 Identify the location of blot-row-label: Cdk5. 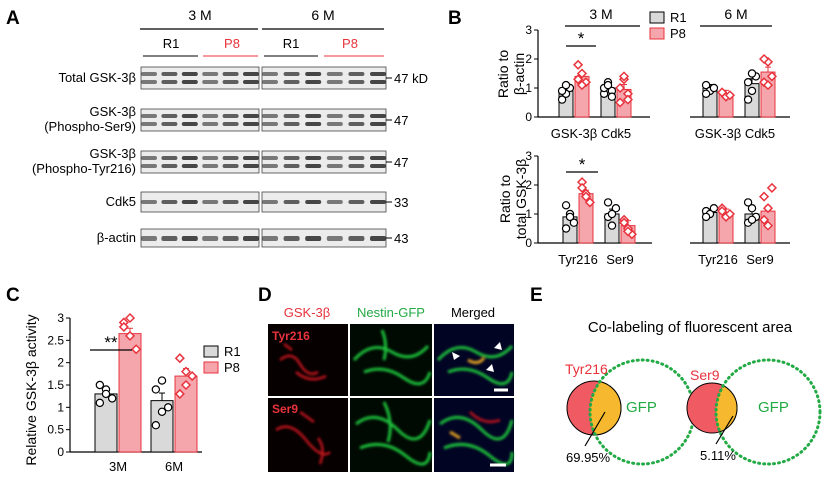
(121, 201).